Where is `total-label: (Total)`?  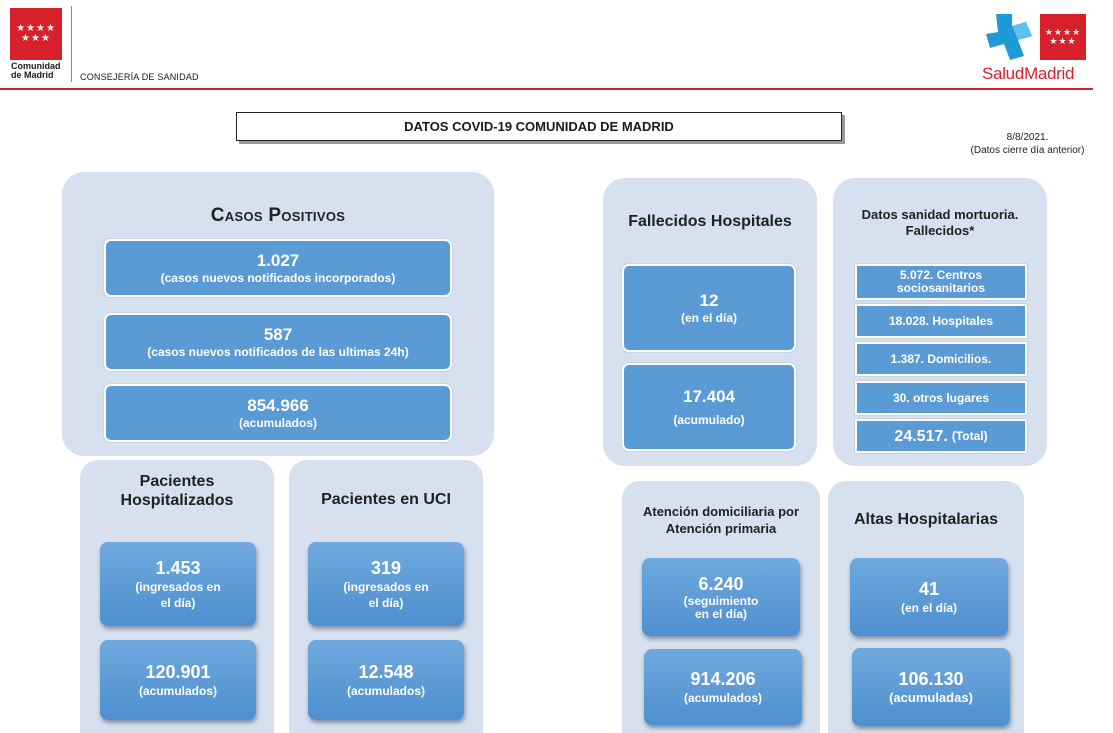
total-label: (Total) is located at coordinates (969, 435).